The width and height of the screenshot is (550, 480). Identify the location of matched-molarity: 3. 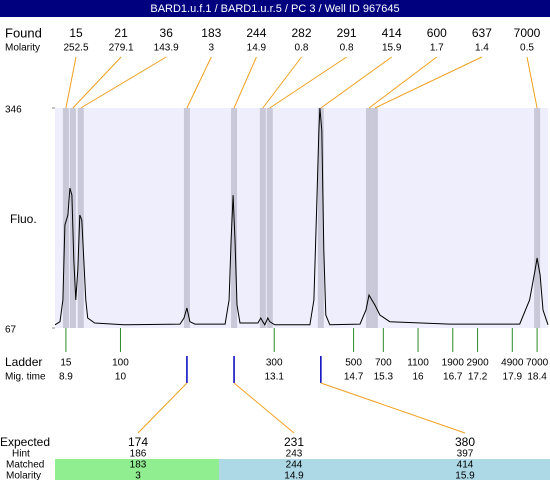
(138, 475).